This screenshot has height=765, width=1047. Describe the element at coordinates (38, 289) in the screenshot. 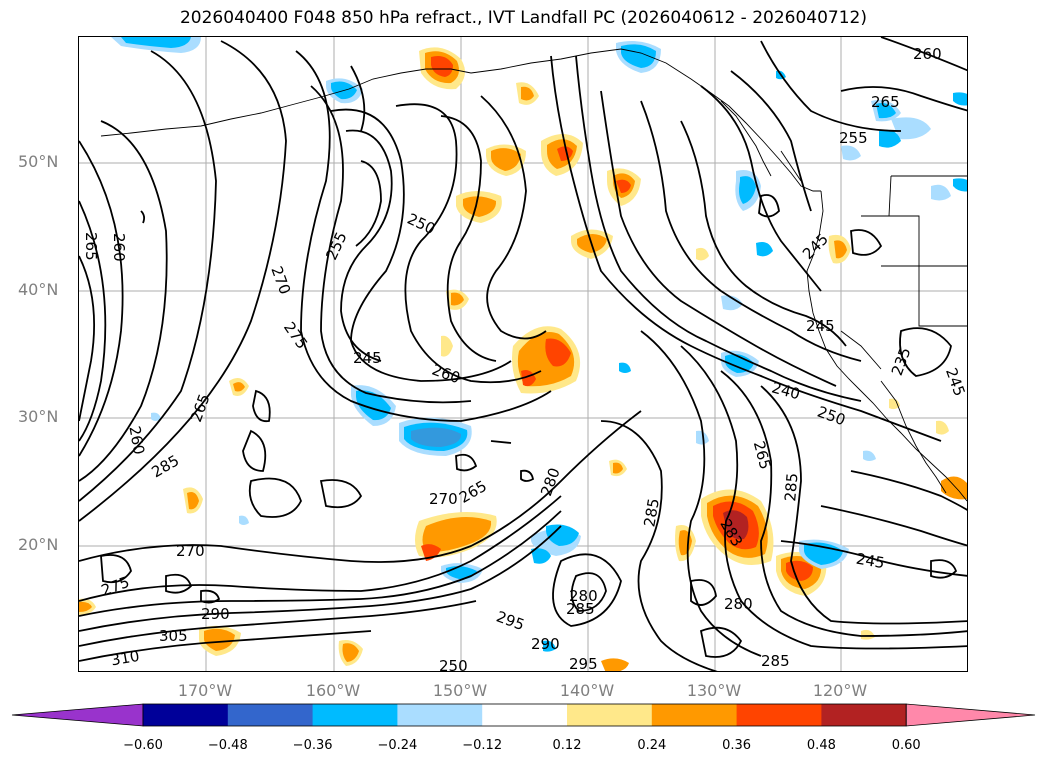

I see `lat-label-40n: 40°N` at that location.